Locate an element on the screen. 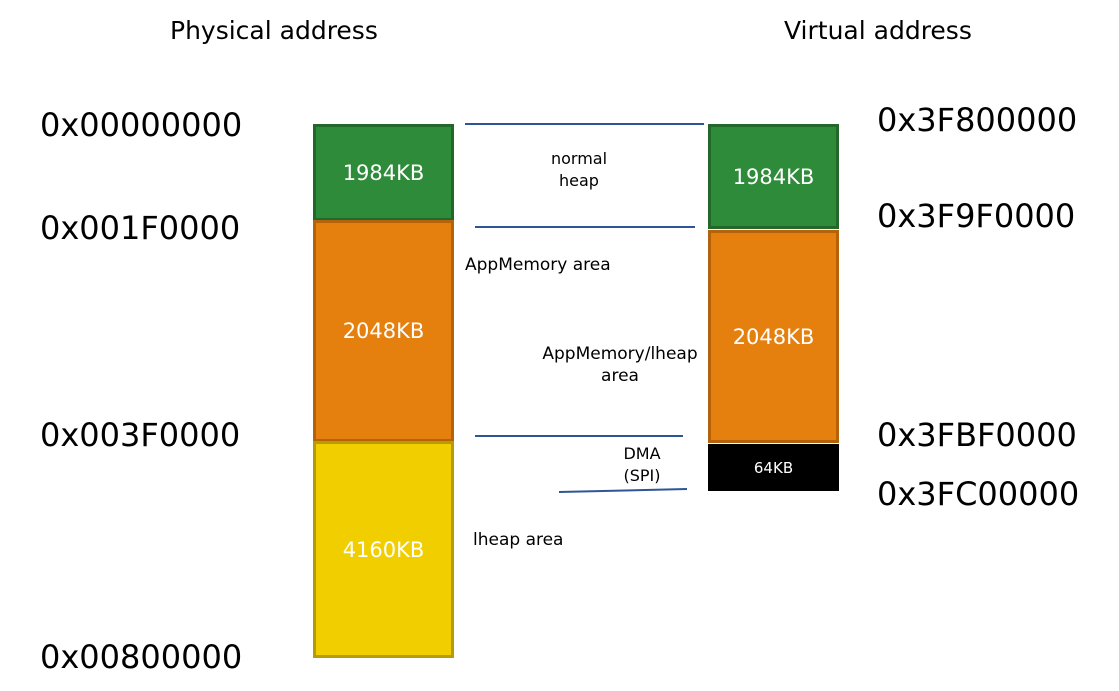  connector-line-dma-end is located at coordinates (623, 490).